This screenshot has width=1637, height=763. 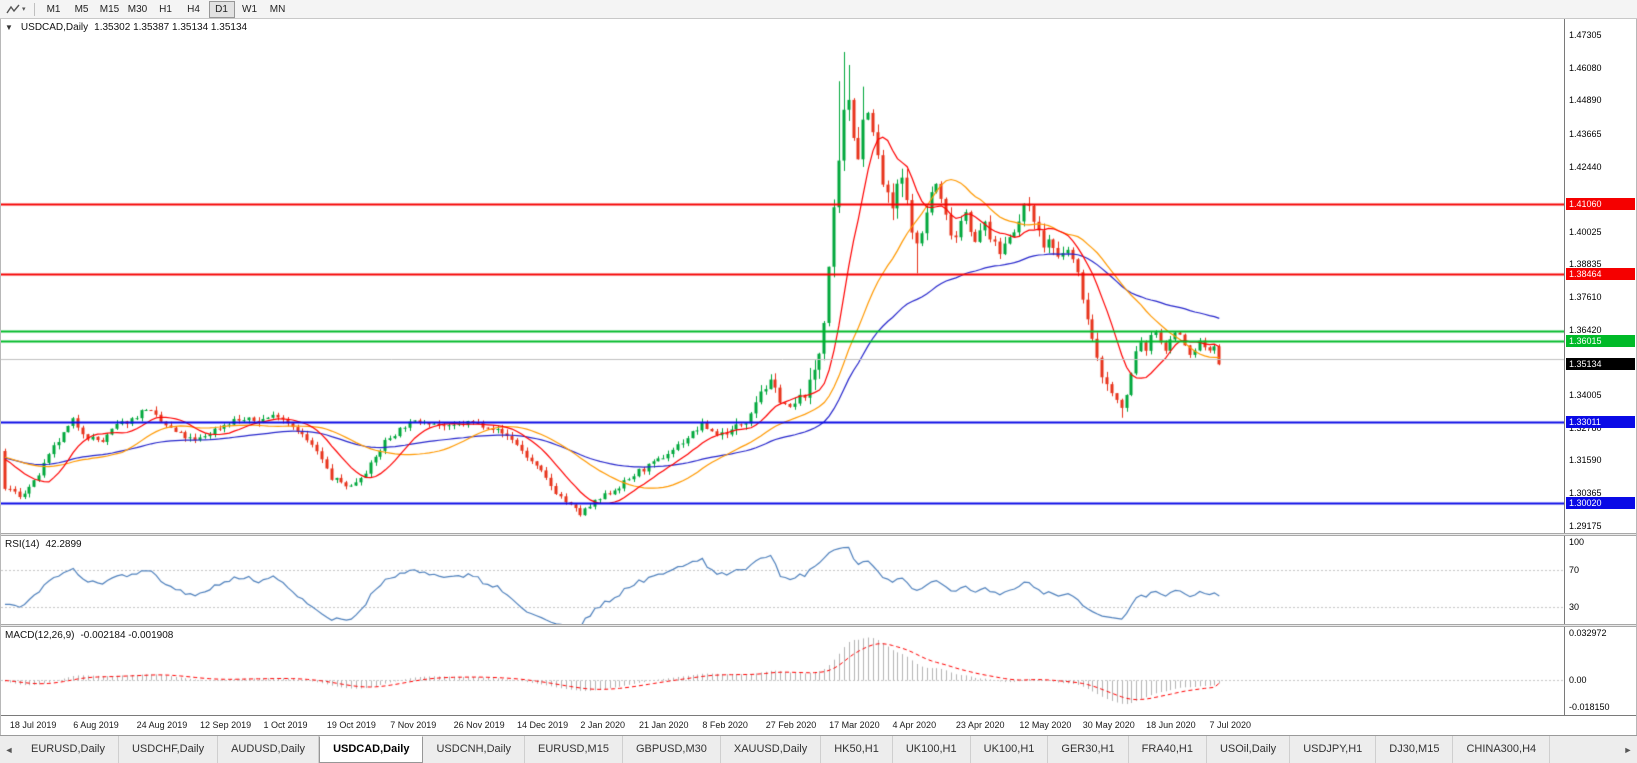 I want to click on date-axis-label: 21 Jan 2020, so click(x=663, y=725).